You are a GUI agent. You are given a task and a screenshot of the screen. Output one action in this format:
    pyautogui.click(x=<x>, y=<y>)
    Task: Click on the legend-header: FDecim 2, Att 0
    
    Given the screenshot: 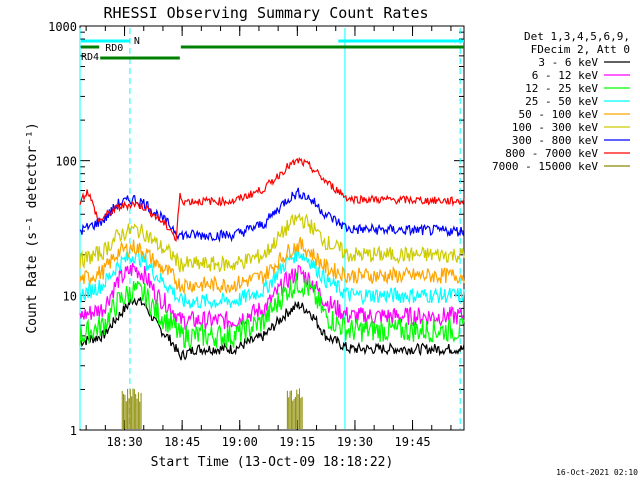 What is the action you would take?
    pyautogui.click(x=580, y=49)
    